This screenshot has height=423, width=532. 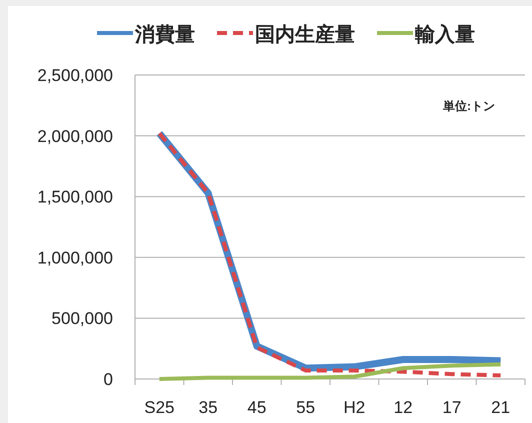 I want to click on y-tick-label: 2,500,000, so click(x=75, y=75).